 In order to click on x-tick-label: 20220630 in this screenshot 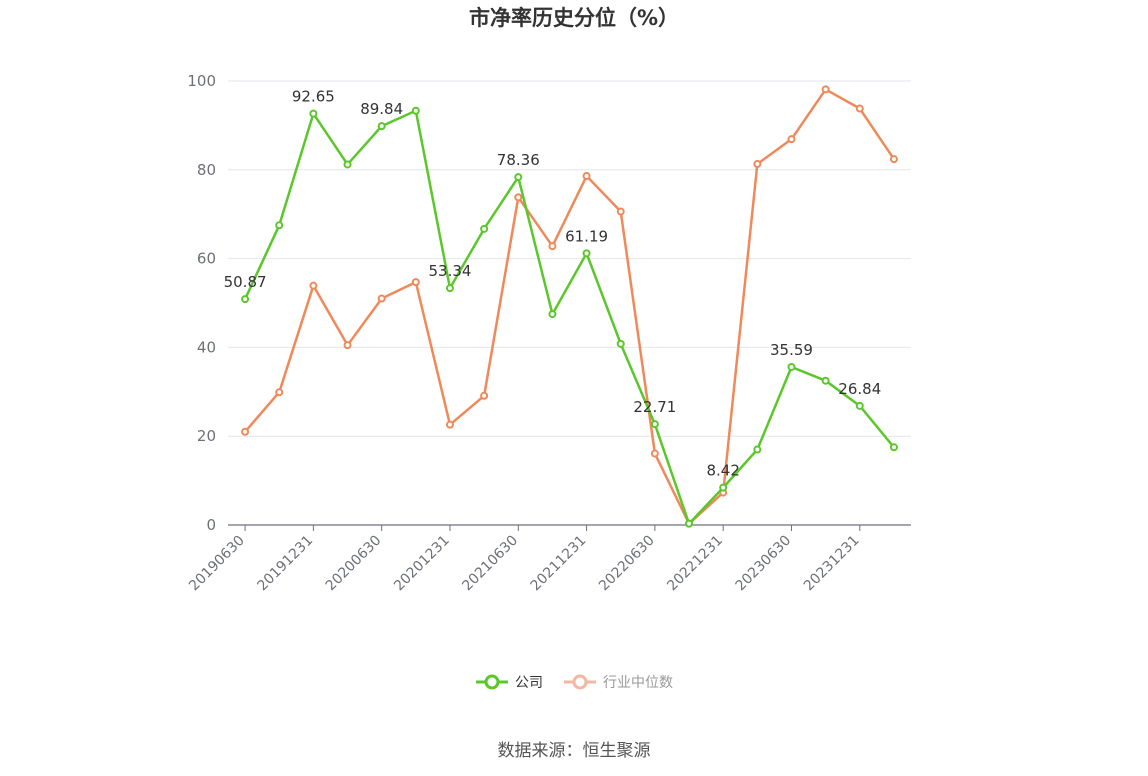, I will do `click(627, 564)`.